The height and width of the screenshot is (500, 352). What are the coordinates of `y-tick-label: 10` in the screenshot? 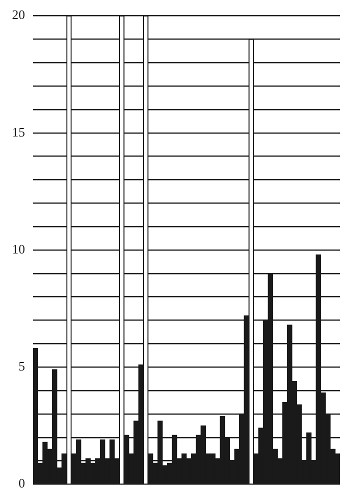 It's located at (18, 248).